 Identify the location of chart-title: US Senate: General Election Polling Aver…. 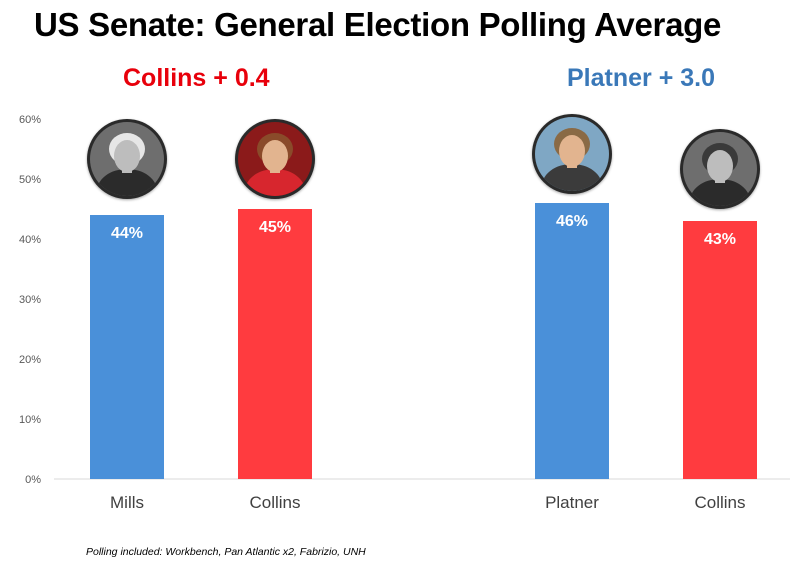
(378, 24).